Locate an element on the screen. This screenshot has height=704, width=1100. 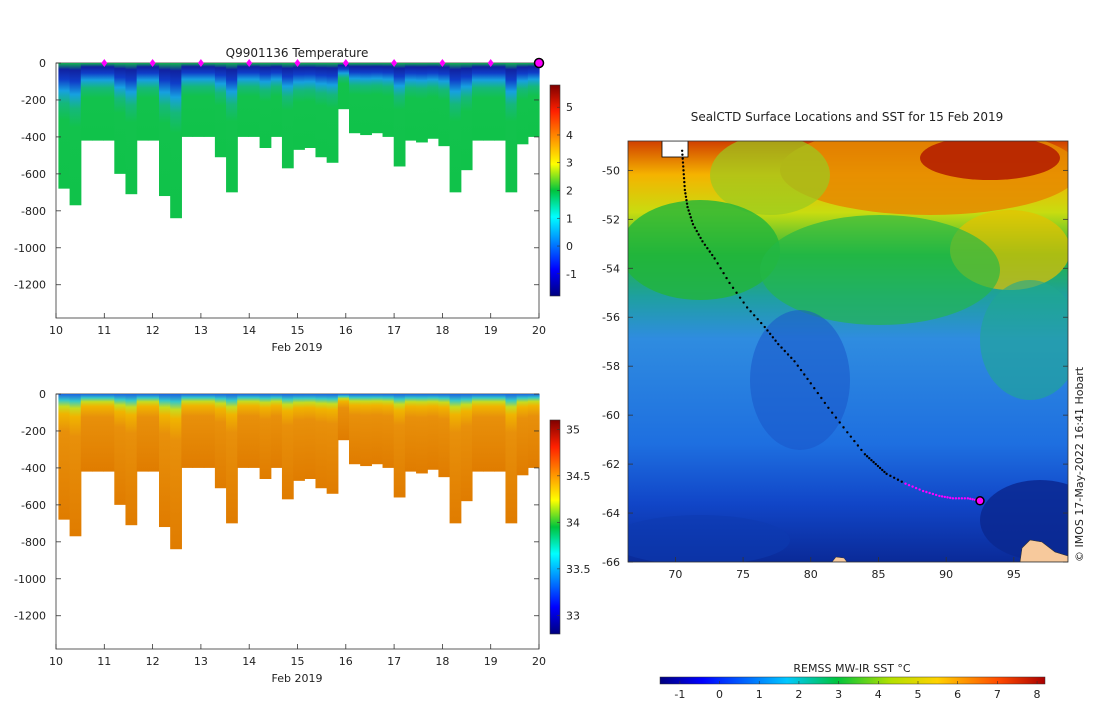
y-tick-label: -1200 is located at coordinates (30, 285).